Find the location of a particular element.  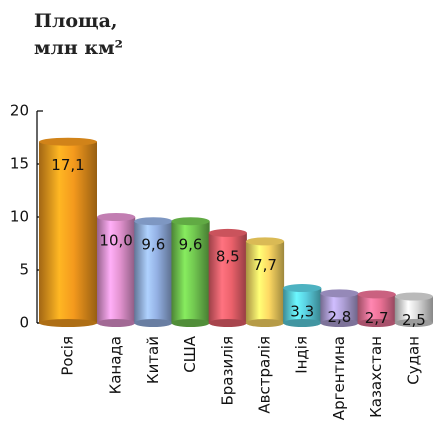

x-tick-label: Китай is located at coordinates (153, 360).